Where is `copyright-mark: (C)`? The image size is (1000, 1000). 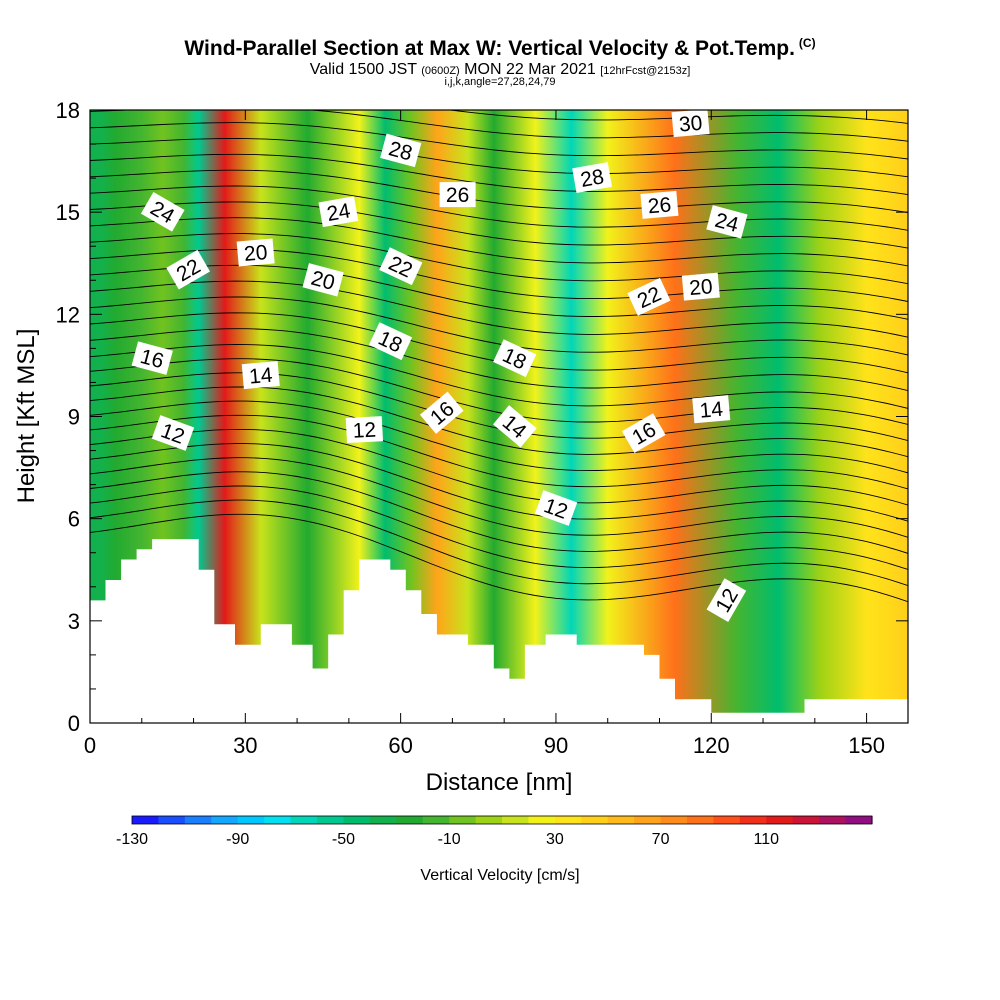 copyright-mark: (C) is located at coordinates (807, 43).